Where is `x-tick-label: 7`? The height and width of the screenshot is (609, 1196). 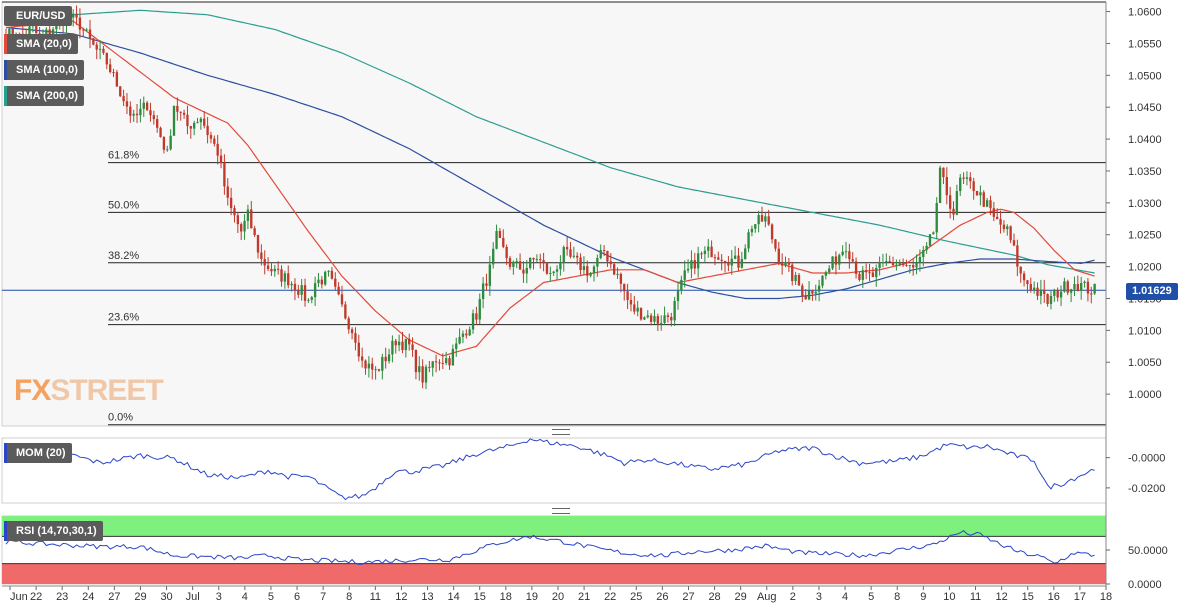
x-tick-label: 7 is located at coordinates (323, 597).